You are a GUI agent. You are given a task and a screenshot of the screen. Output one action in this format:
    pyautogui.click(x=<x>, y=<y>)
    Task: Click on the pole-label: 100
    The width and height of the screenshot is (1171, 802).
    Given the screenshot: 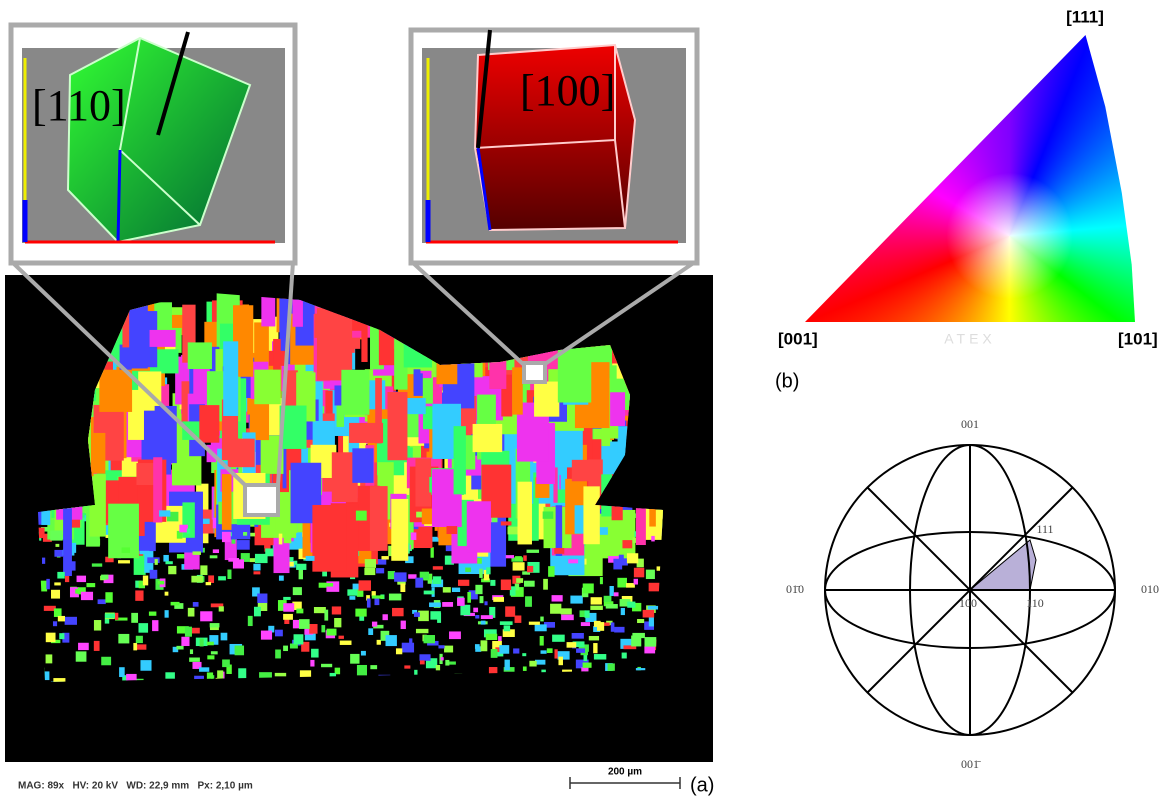 What is the action you would take?
    pyautogui.click(x=968, y=603)
    